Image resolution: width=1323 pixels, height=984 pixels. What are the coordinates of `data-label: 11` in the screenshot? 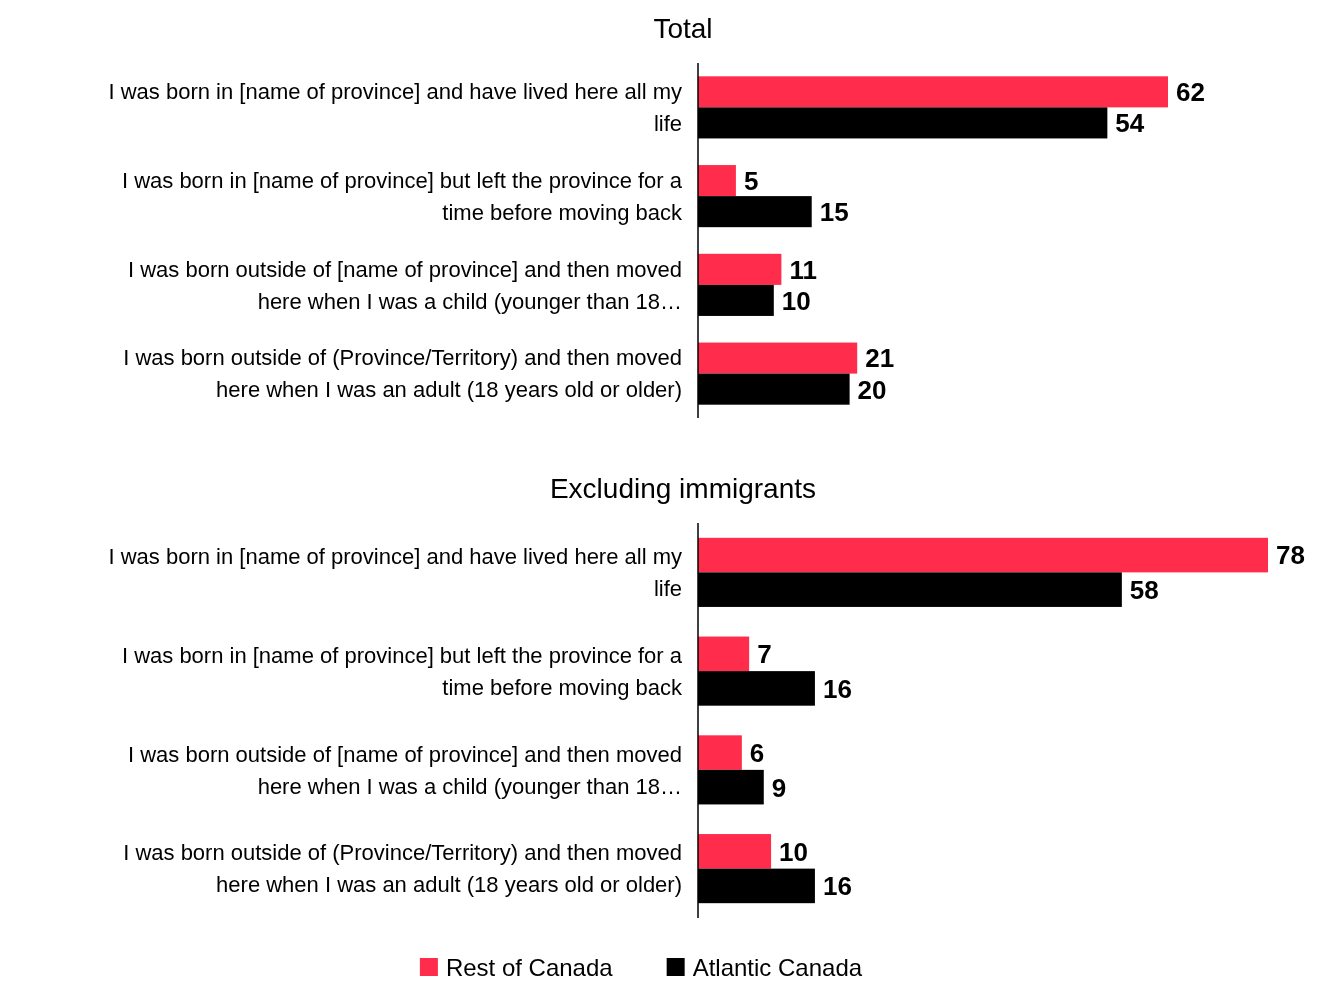 It's located at (803, 269).